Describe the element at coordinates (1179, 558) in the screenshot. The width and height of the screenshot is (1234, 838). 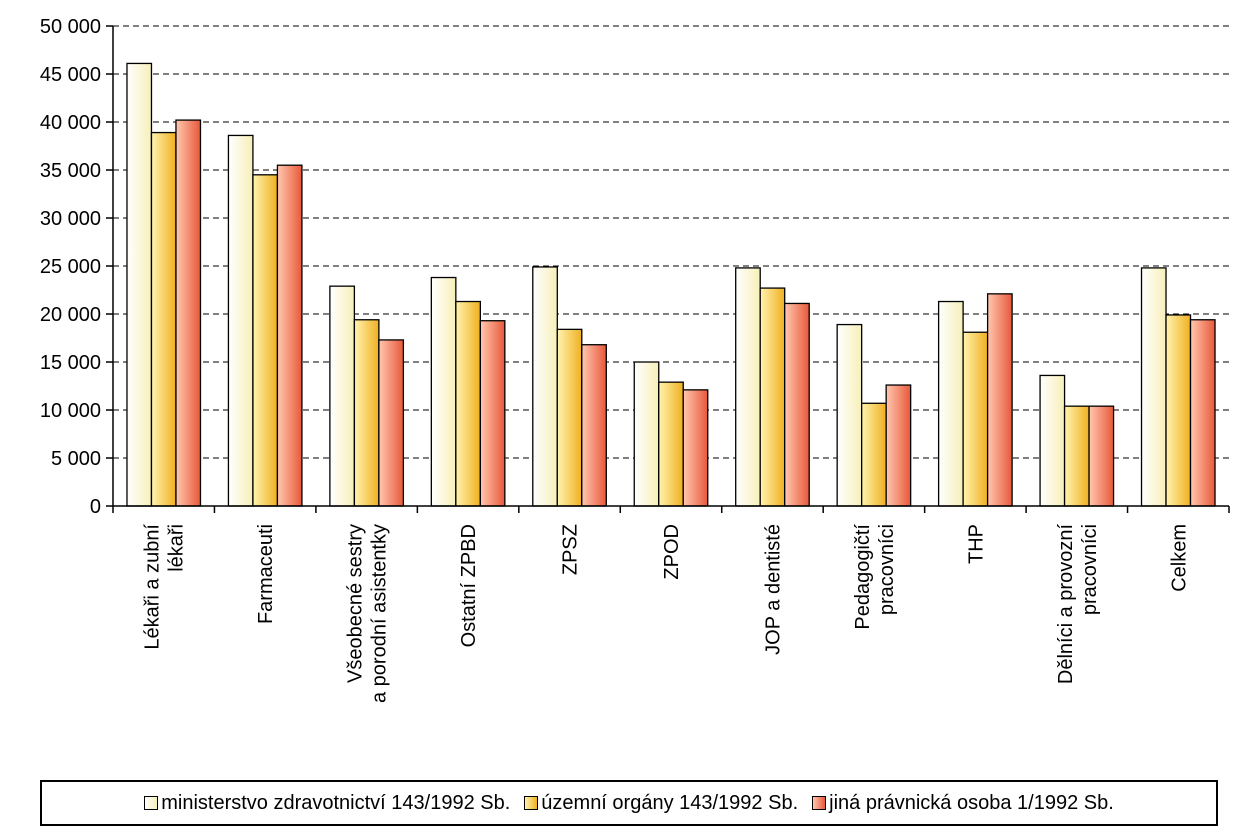
I see `category-label: Celkem` at that location.